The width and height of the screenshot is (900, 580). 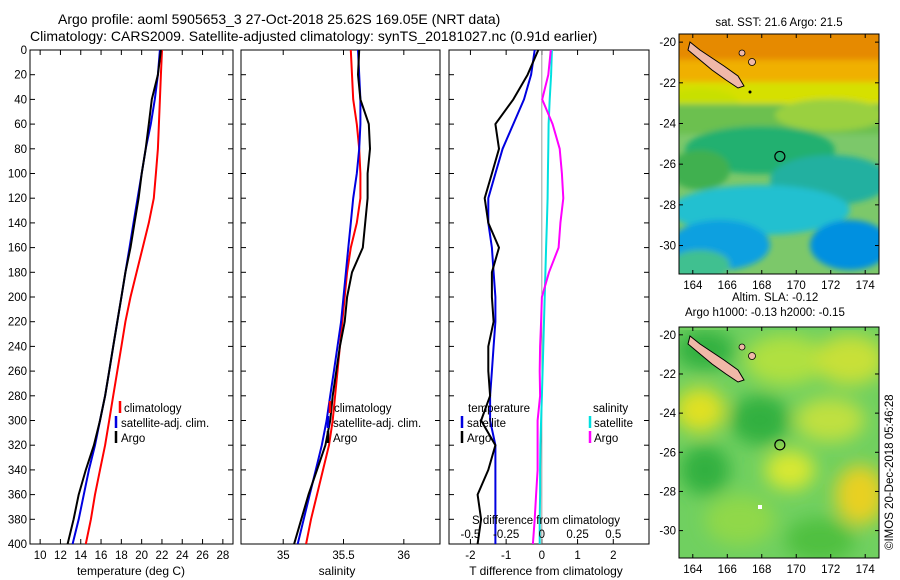 I want to click on salinity-axis: 35 35.5 36, so click(x=343, y=306).